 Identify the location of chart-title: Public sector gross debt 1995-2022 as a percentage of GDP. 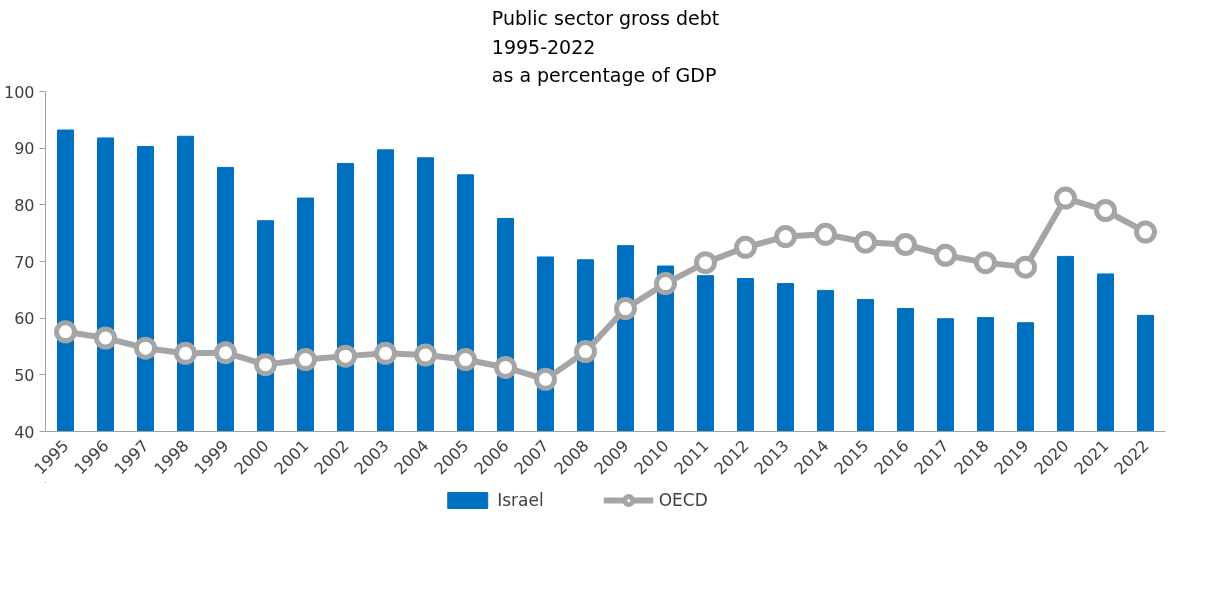
(605, 47).